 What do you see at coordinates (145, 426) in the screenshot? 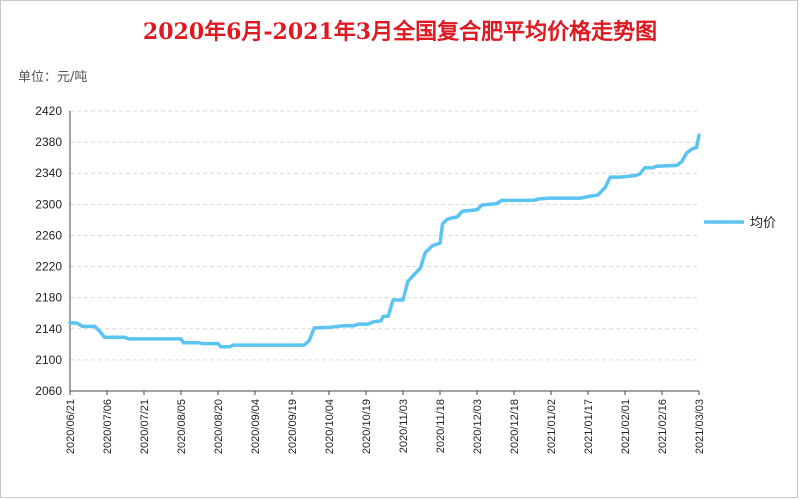
I see `x-tick-label: 2020/07/21` at bounding box center [145, 426].